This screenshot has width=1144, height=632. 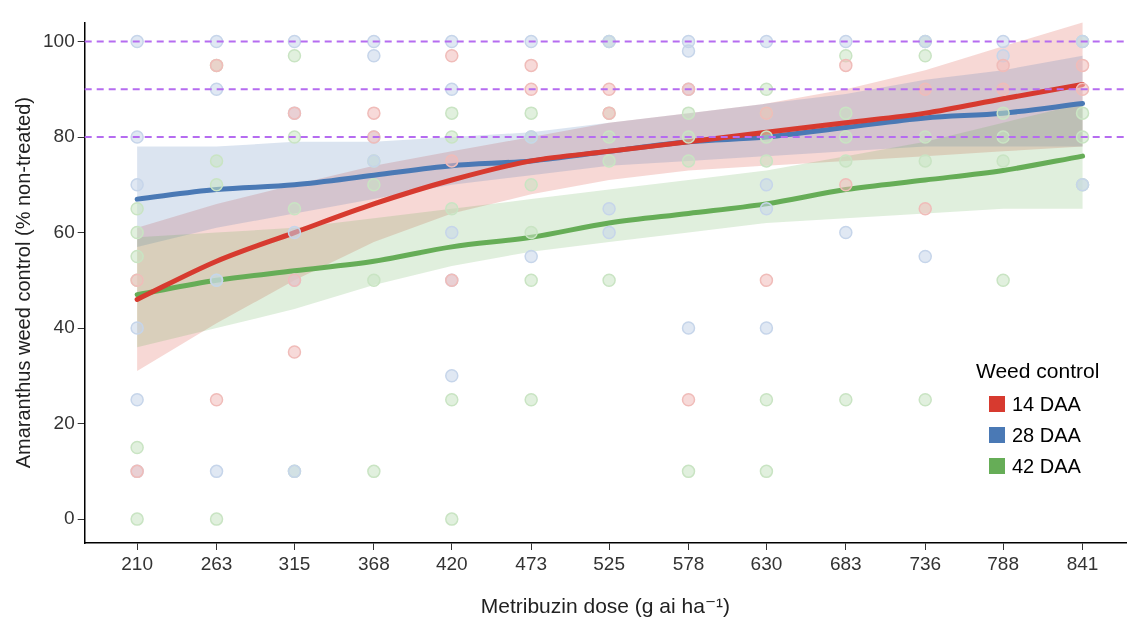 What do you see at coordinates (216, 563) in the screenshot?
I see `x-tick-label: 263` at bounding box center [216, 563].